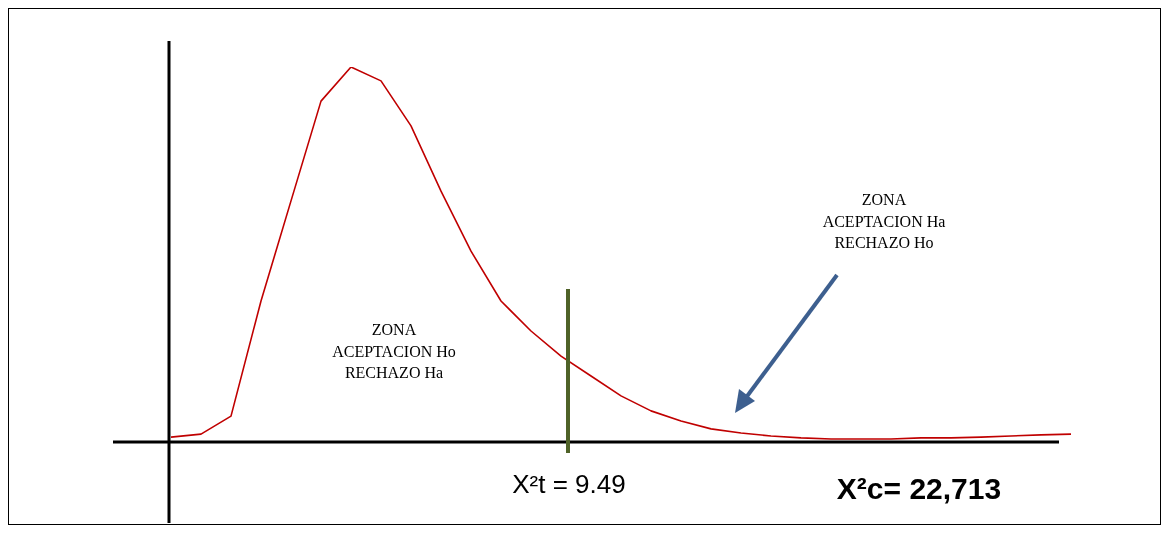 The width and height of the screenshot is (1169, 533). Describe the element at coordinates (569, 484) in the screenshot. I see `text: X²t = 9.49` at that location.